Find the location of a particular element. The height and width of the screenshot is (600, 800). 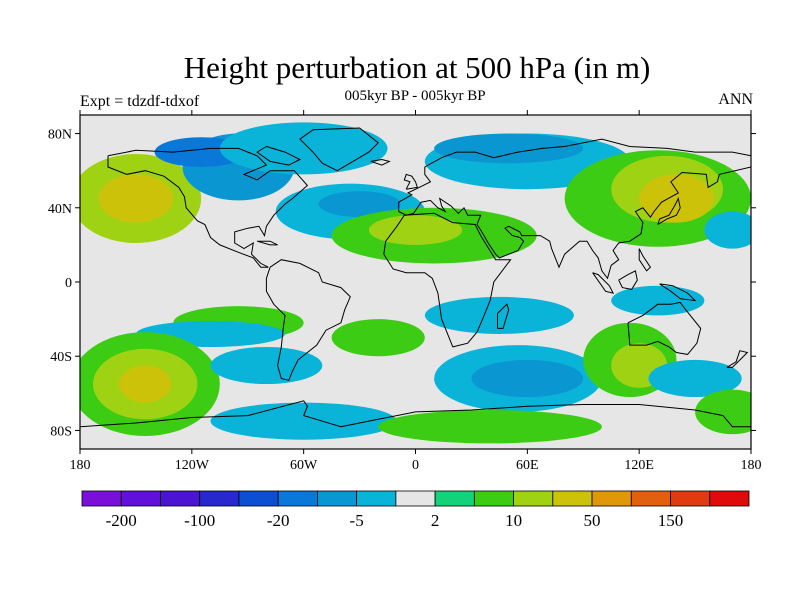

chart-title: Height perturbation at 500 hPa (in m) is located at coordinates (417, 67).